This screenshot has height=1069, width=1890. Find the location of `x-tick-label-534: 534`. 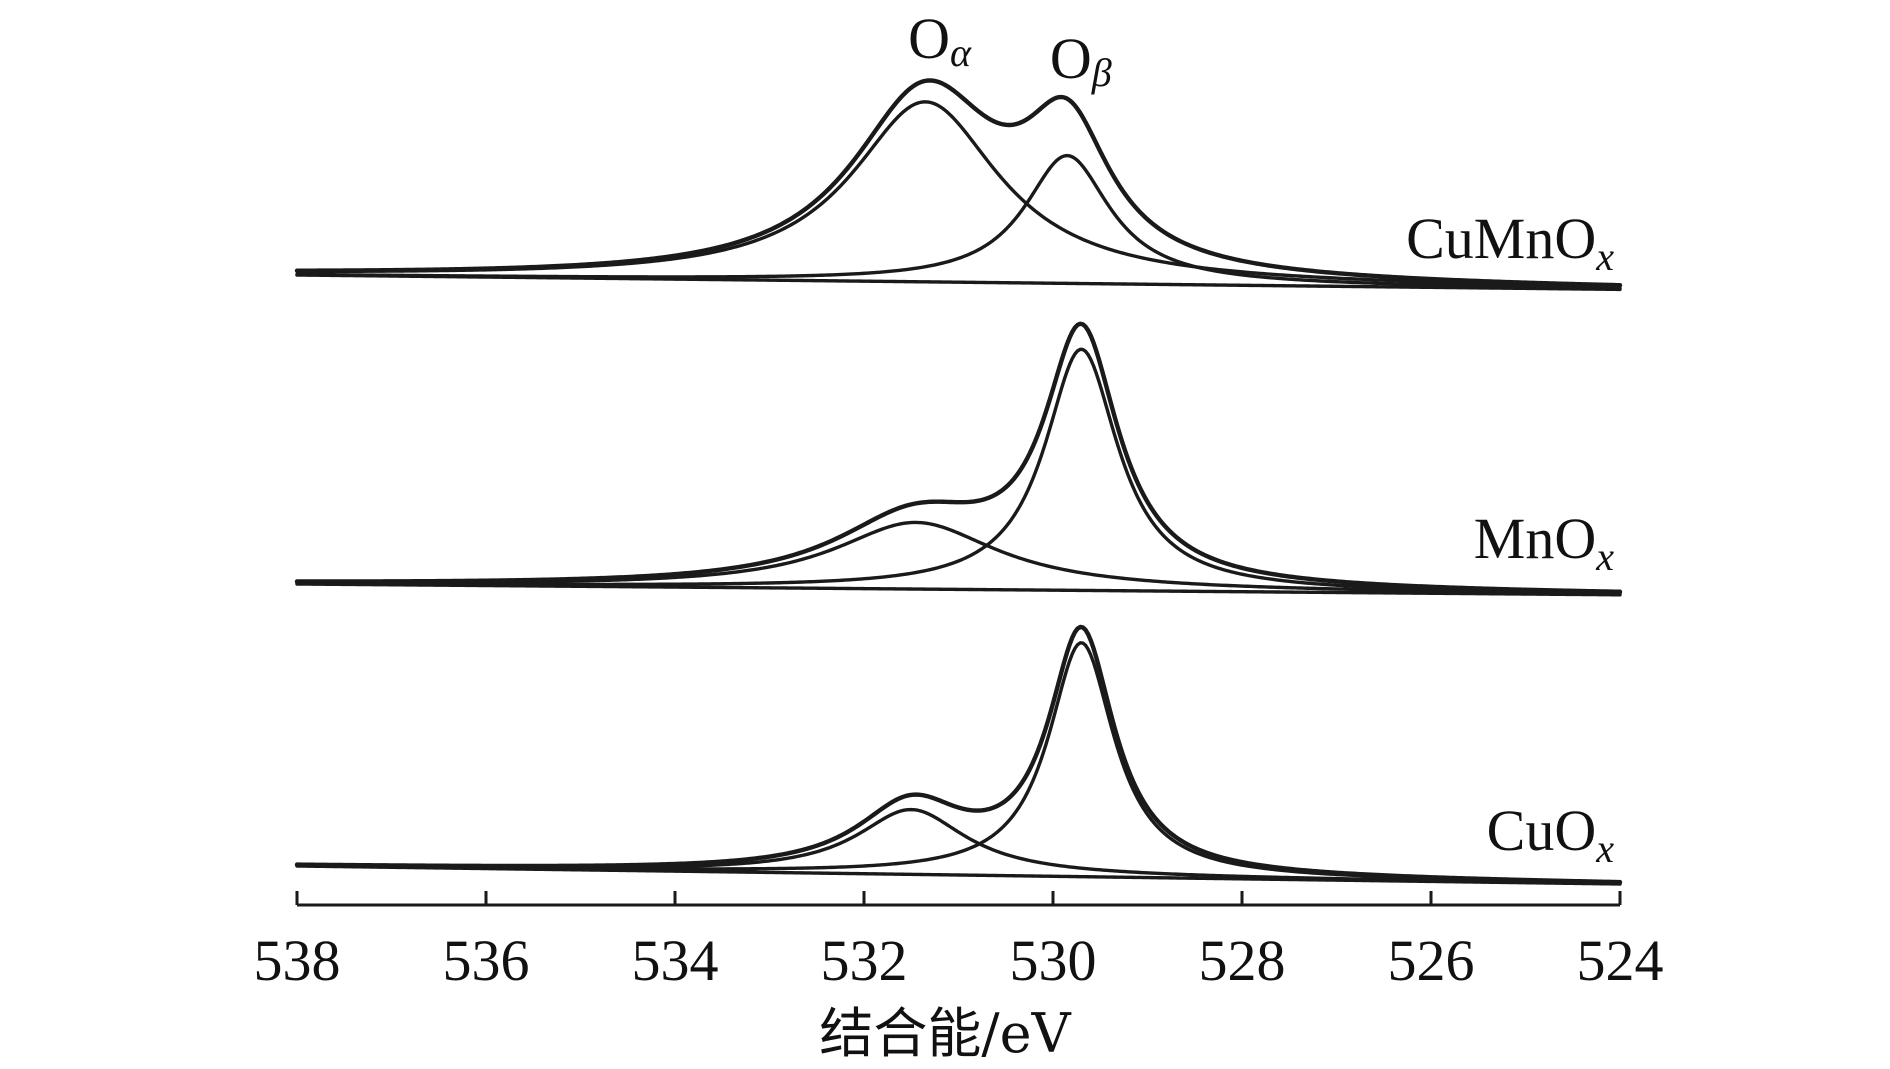

x-tick-label-534: 534 is located at coordinates (675, 960).